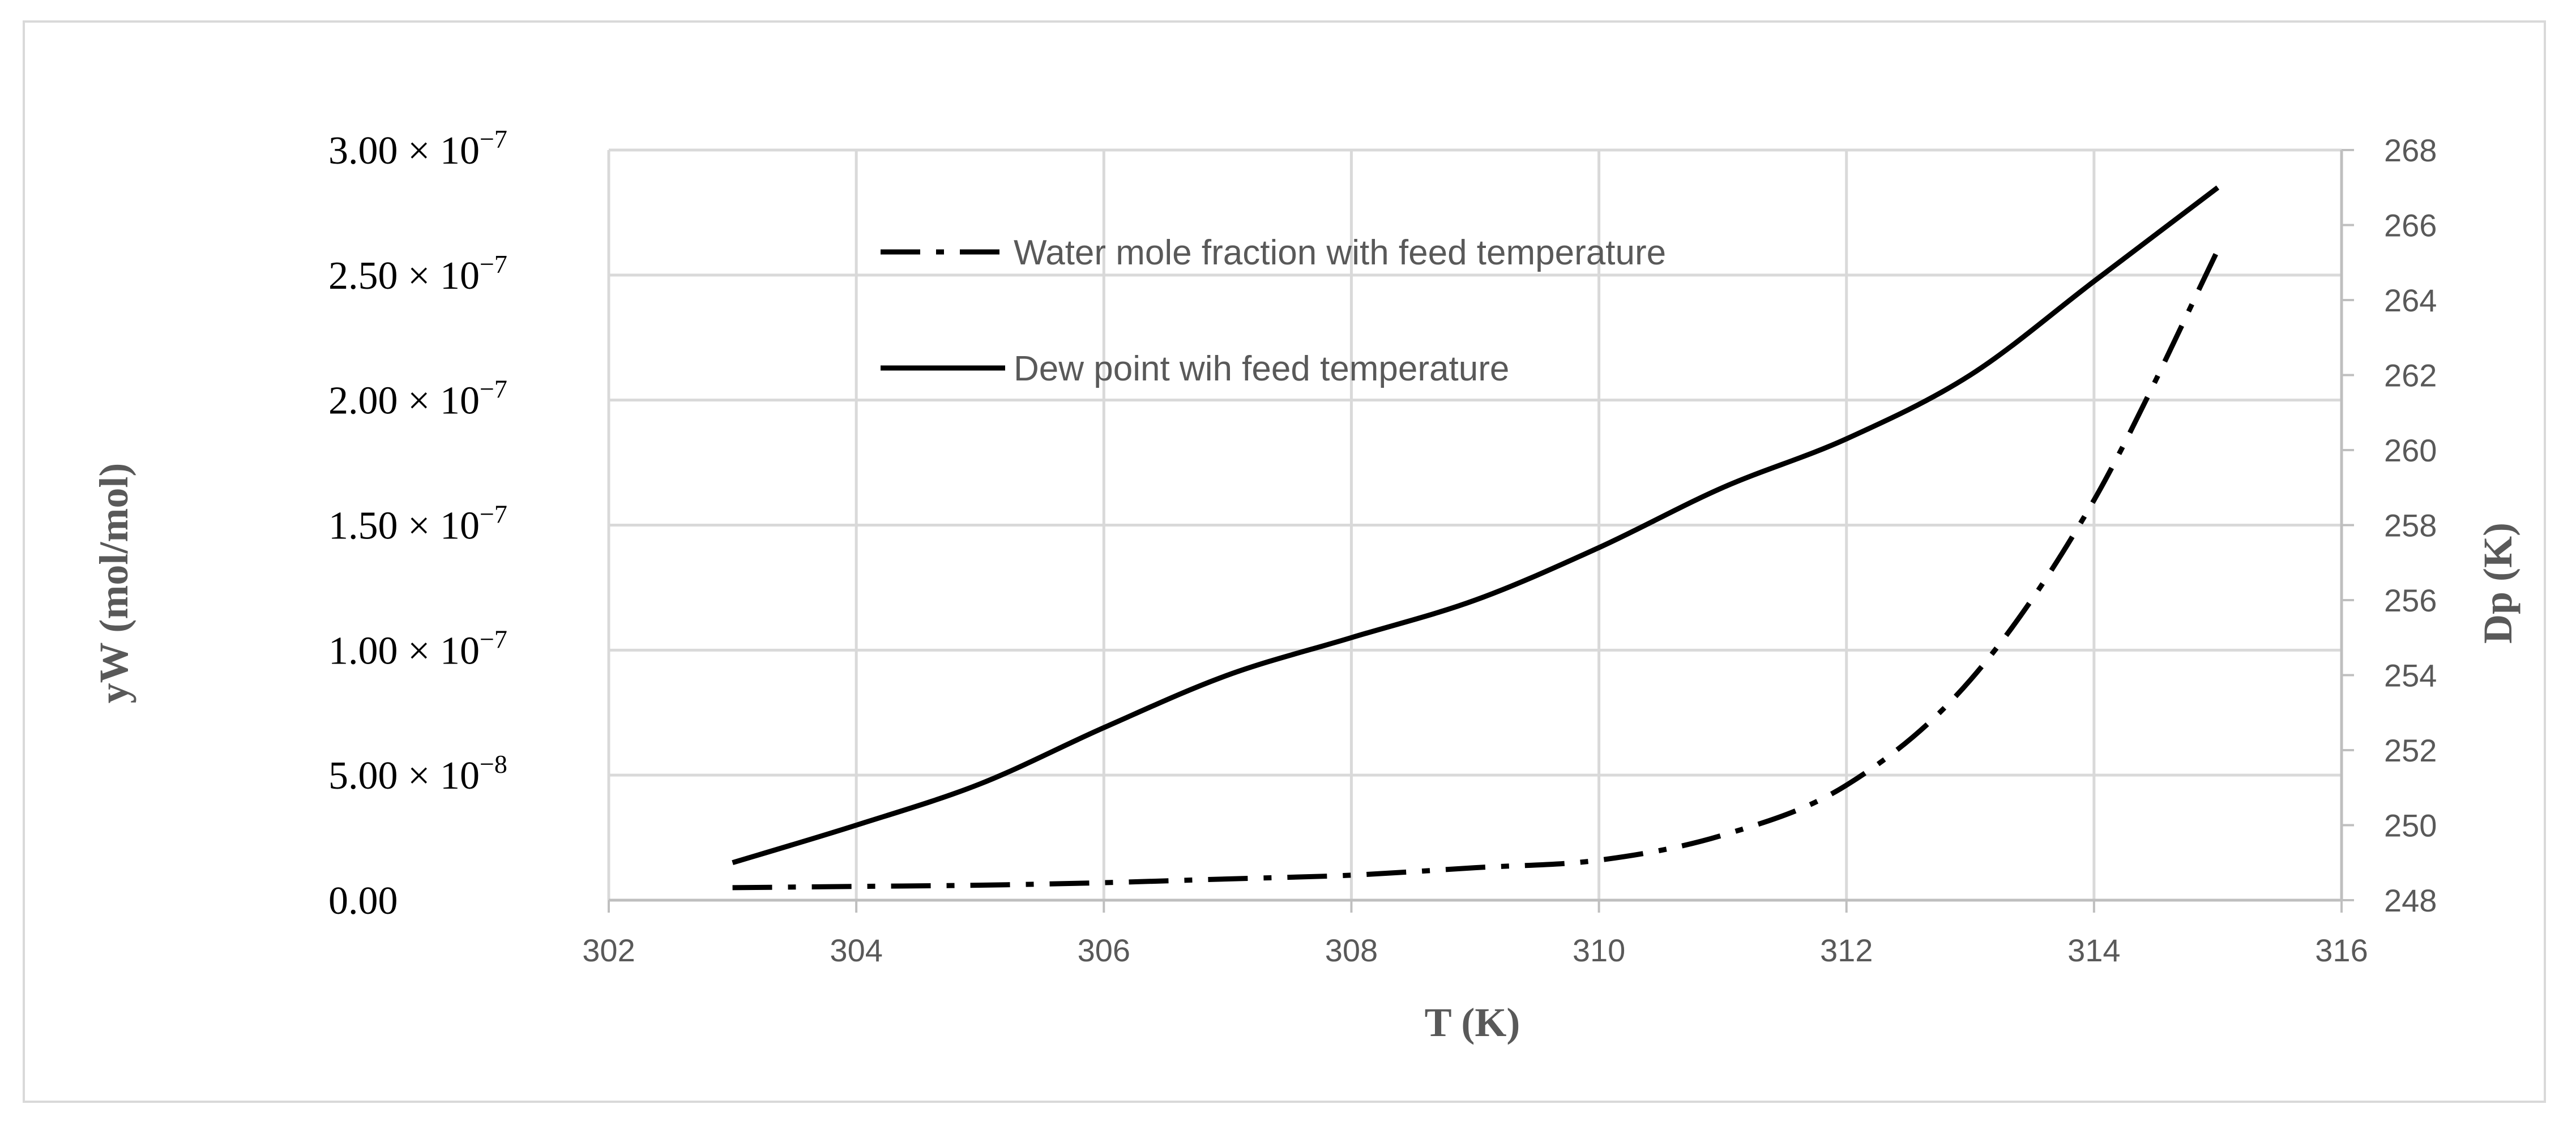 The height and width of the screenshot is (1134, 2576). I want to click on y2-tick-label: 256, so click(2410, 600).